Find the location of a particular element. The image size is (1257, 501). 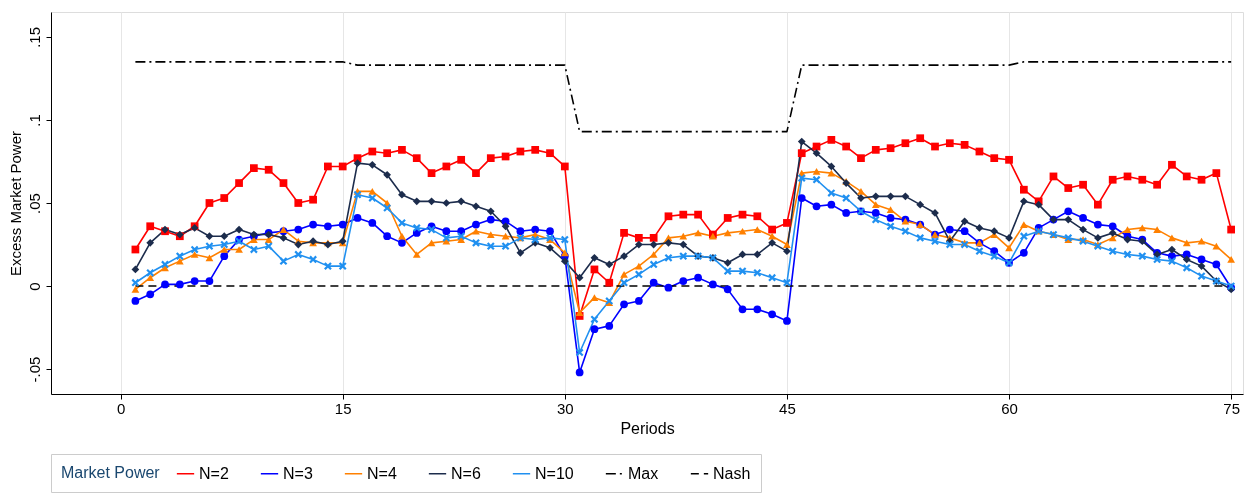

legend-label: N=2 is located at coordinates (214, 473).